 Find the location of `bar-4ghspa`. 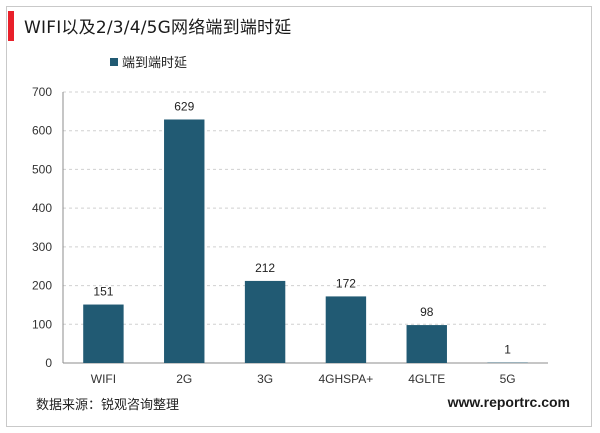

bar-4ghspa is located at coordinates (346, 329).